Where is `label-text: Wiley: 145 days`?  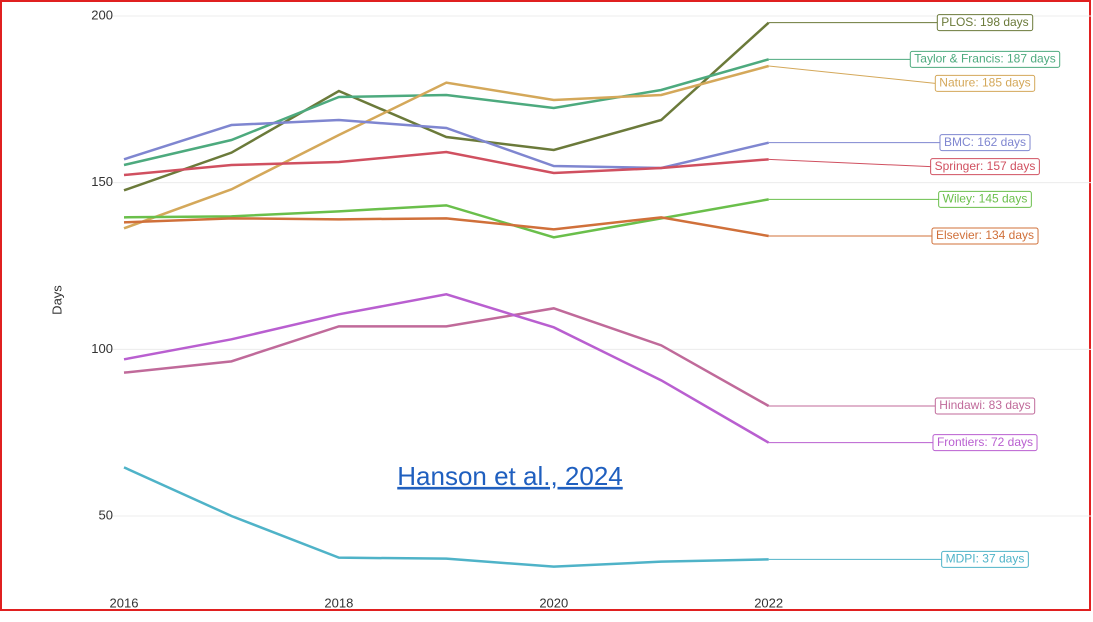
label-text: Wiley: 145 days is located at coordinates (985, 199).